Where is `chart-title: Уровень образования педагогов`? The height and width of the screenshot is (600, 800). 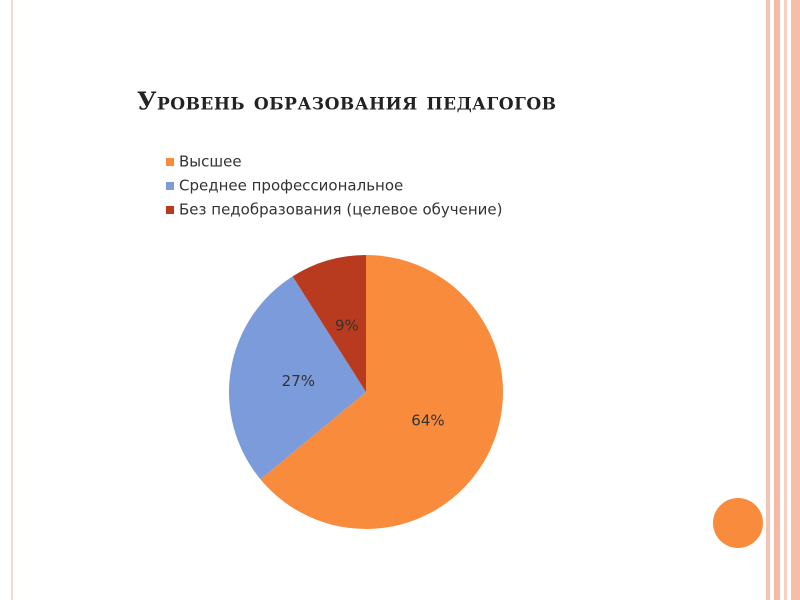
chart-title: Уровень образования педагогов is located at coordinates (347, 101).